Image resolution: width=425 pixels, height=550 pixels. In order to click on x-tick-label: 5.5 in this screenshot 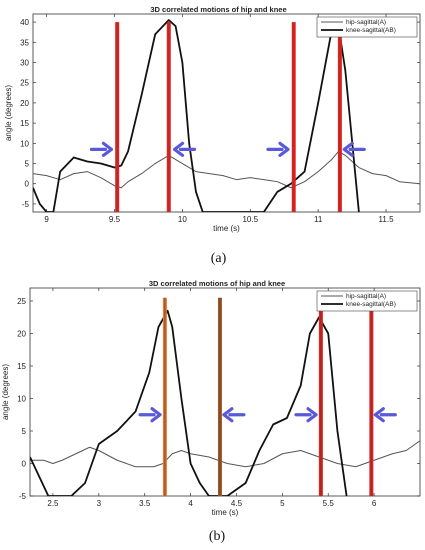, I will do `click(329, 503)`.